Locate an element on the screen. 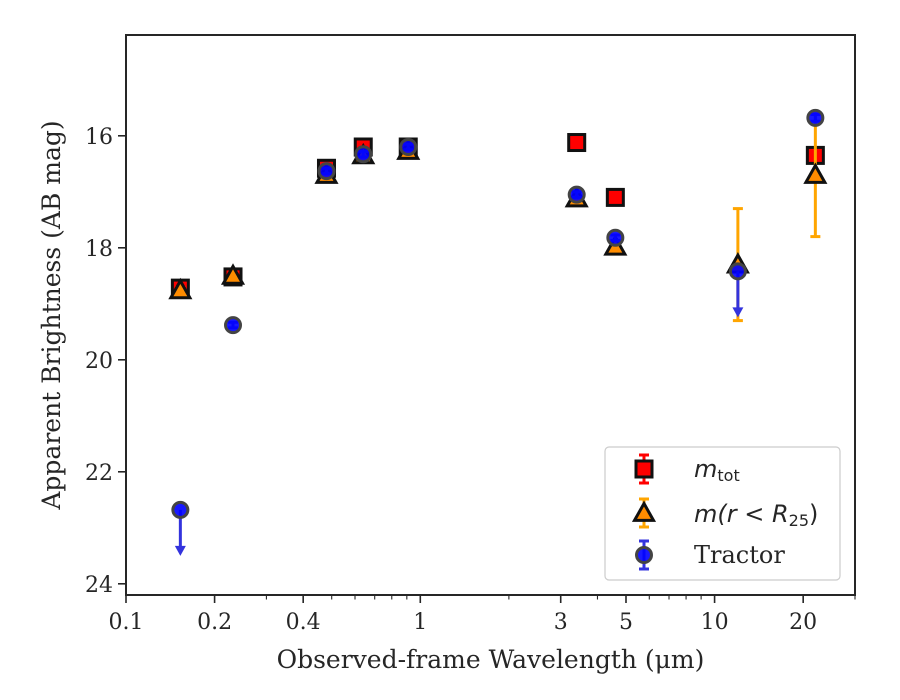  x-axis-label: Observed-frame Wavelength (μm) is located at coordinates (491, 659).